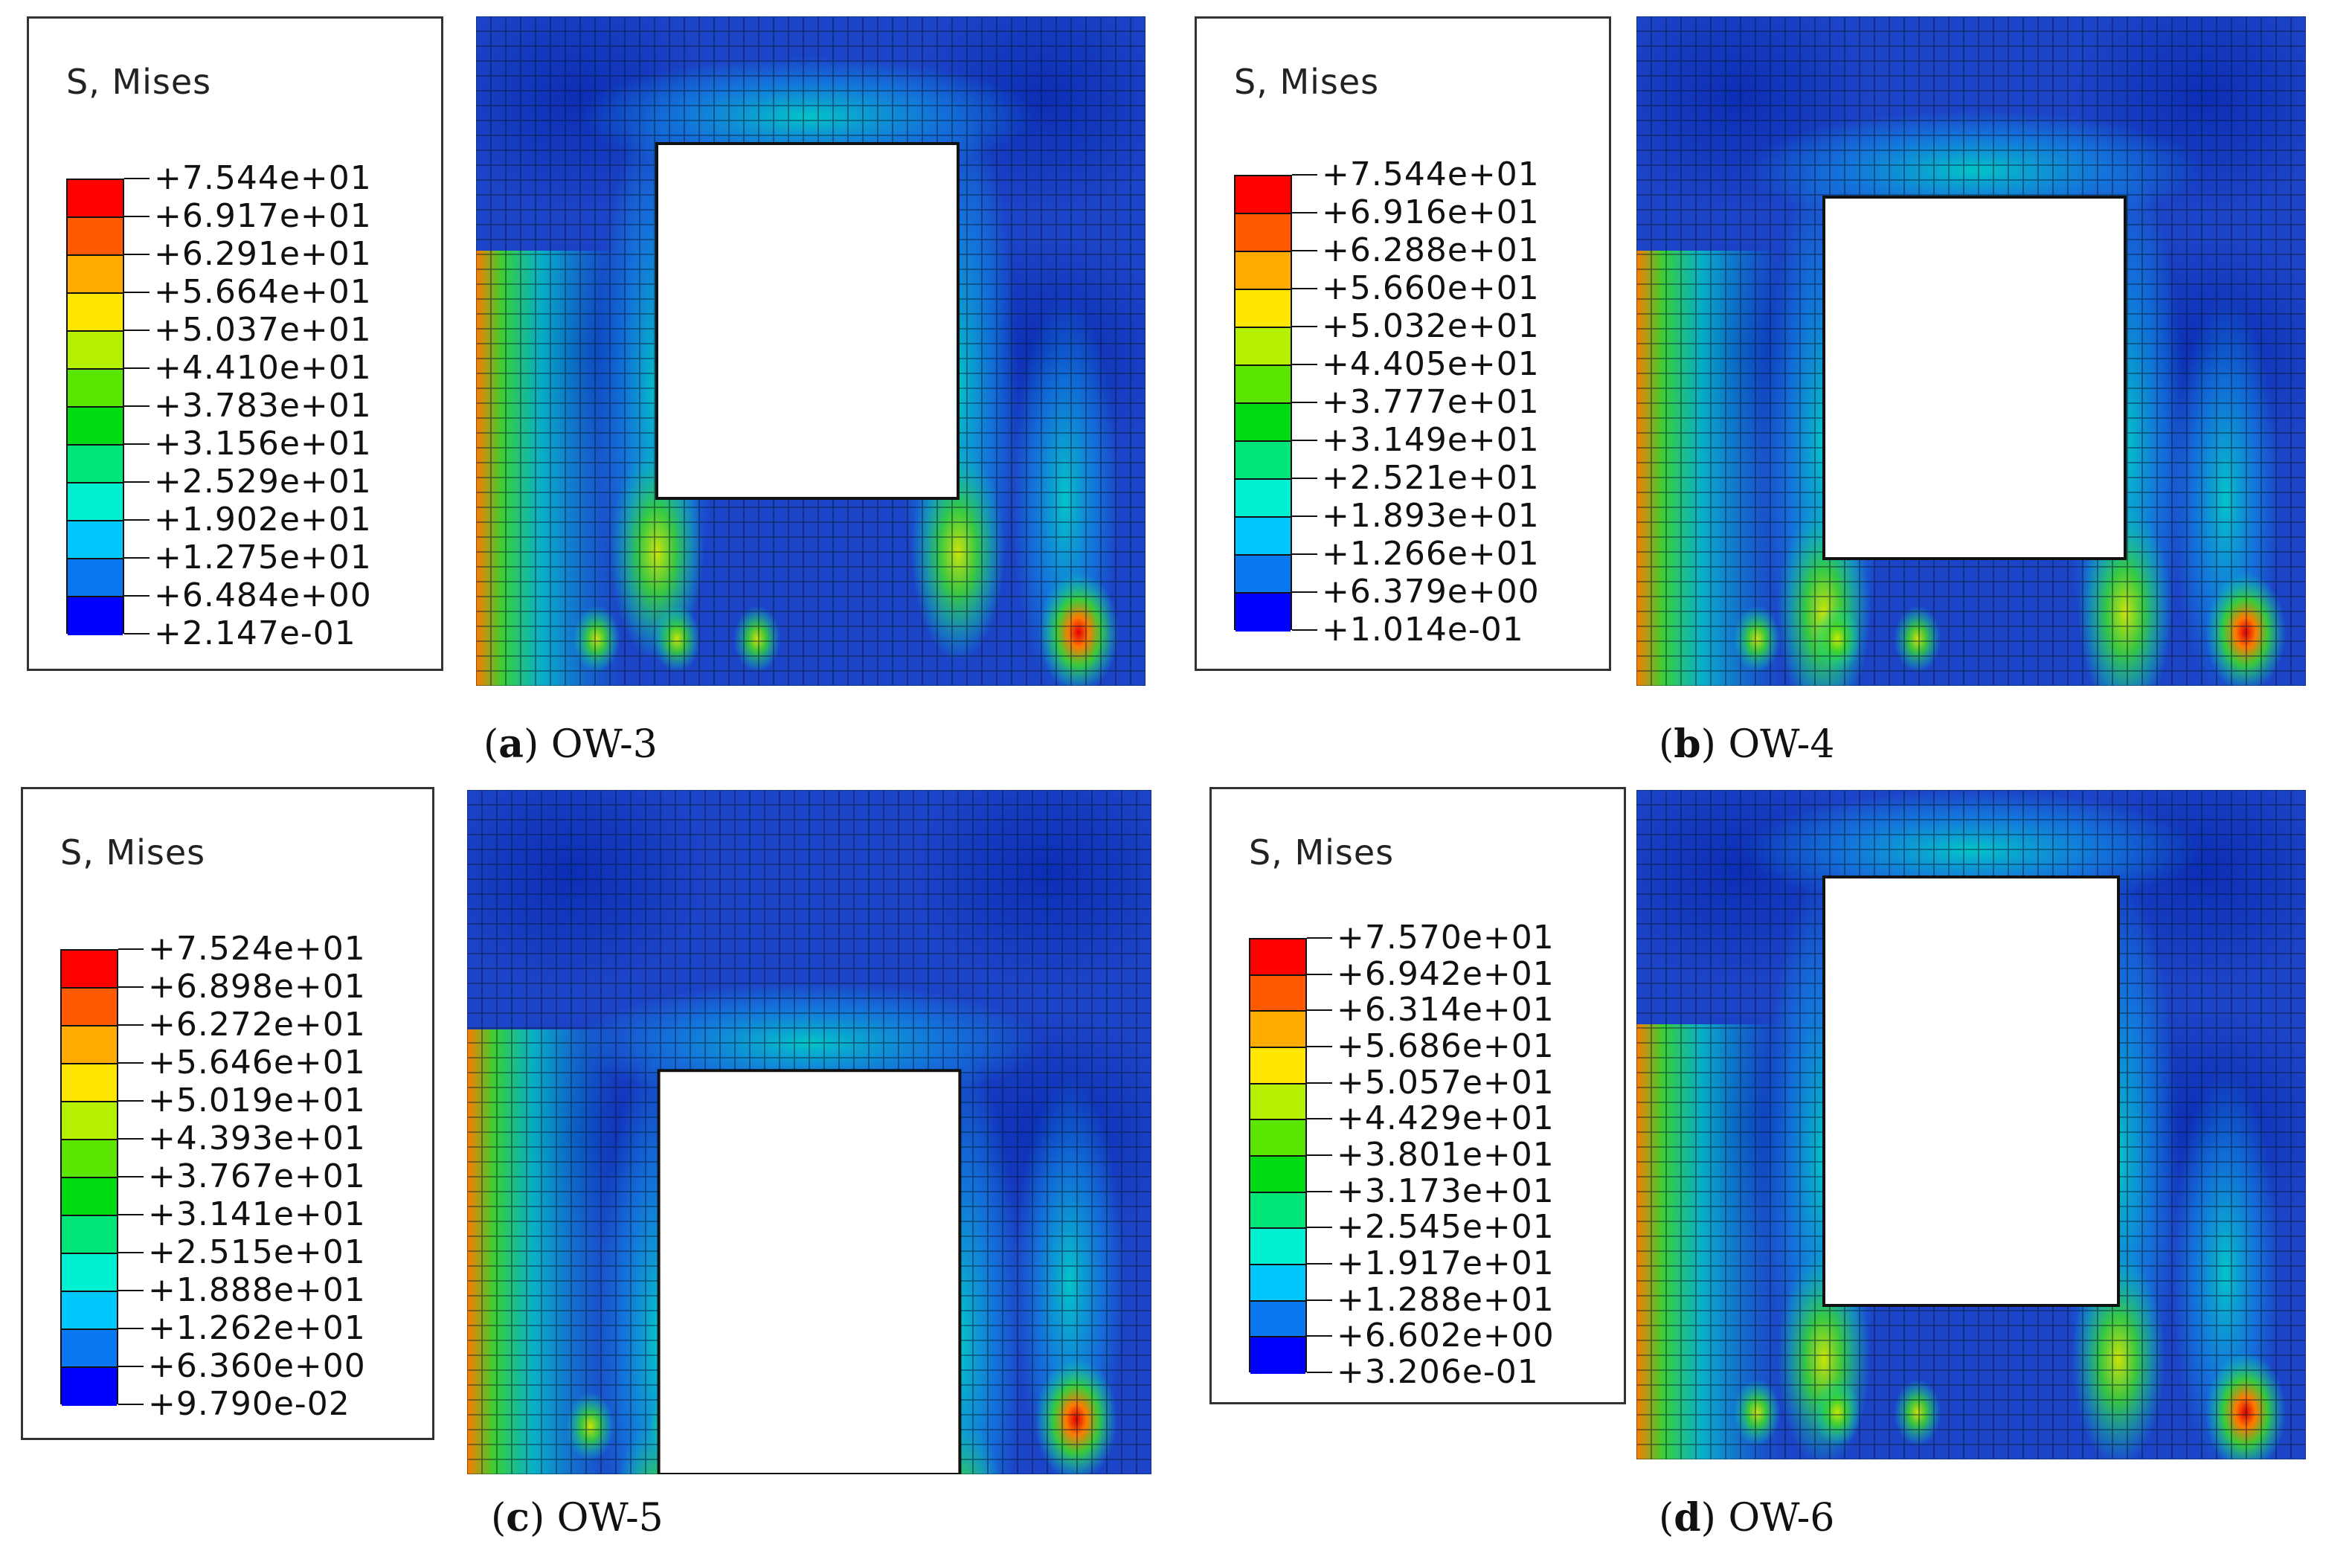 This screenshot has width=2349, height=1568. I want to click on scale-value-label: +4.405e+01, so click(1431, 364).